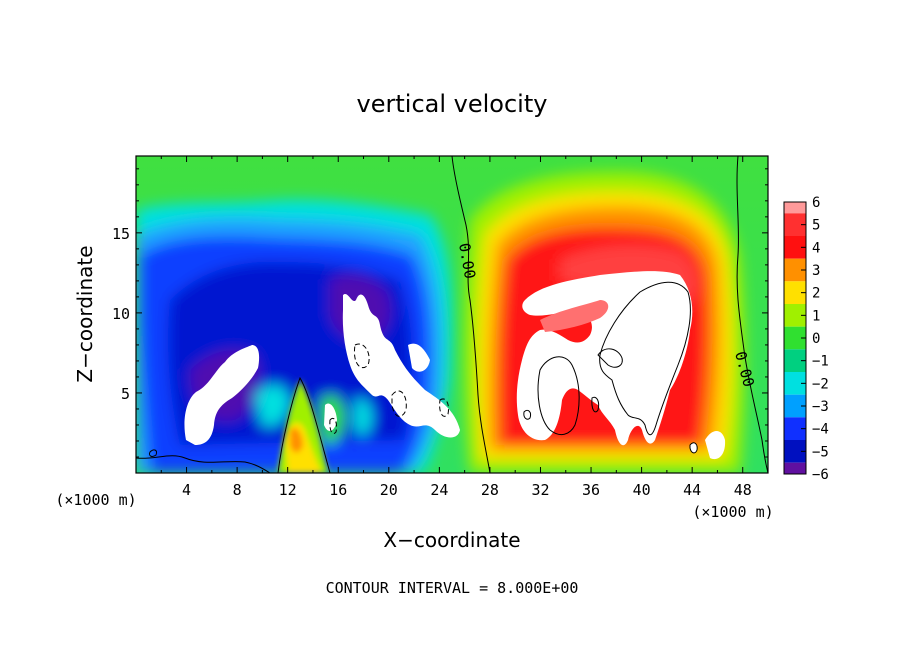 Image resolution: width=904 pixels, height=654 pixels. I want to click on x-tick-label: 48, so click(743, 490).